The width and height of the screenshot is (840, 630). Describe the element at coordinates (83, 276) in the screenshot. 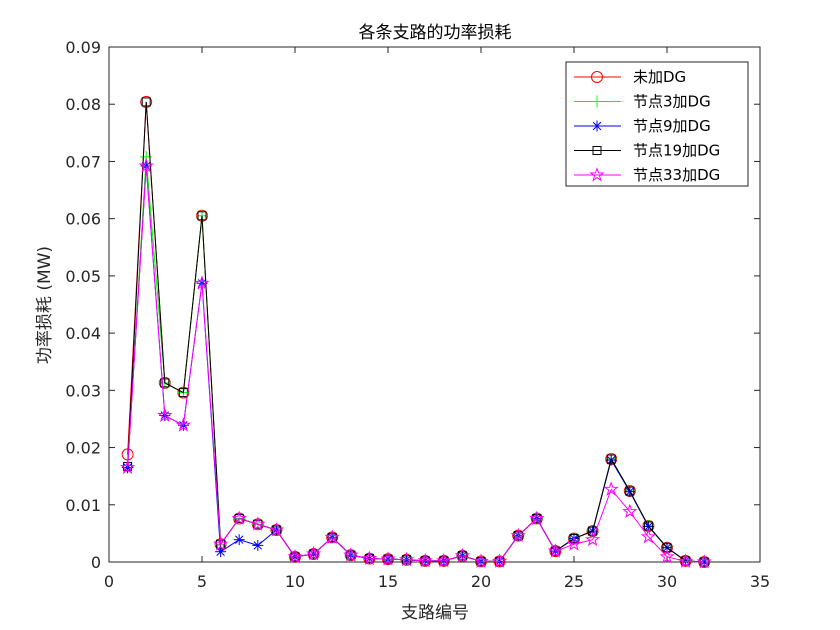

I see `y-tick-label: 0.05` at that location.